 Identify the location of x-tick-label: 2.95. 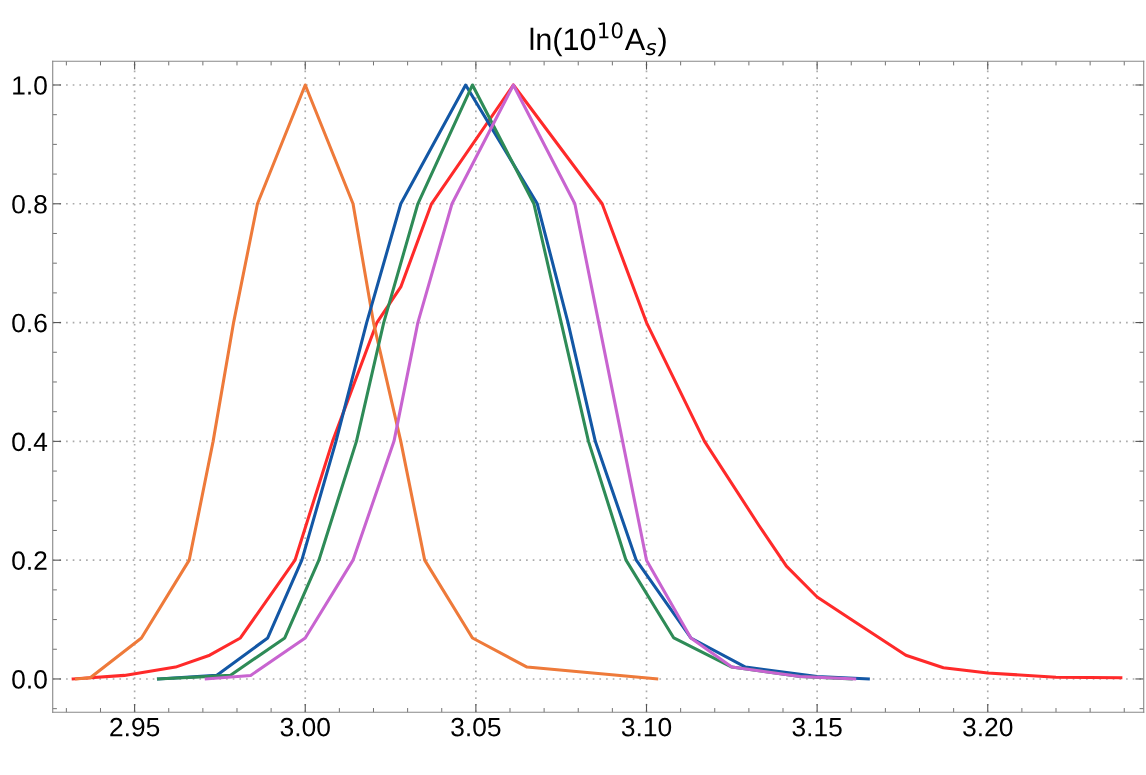
(135, 727).